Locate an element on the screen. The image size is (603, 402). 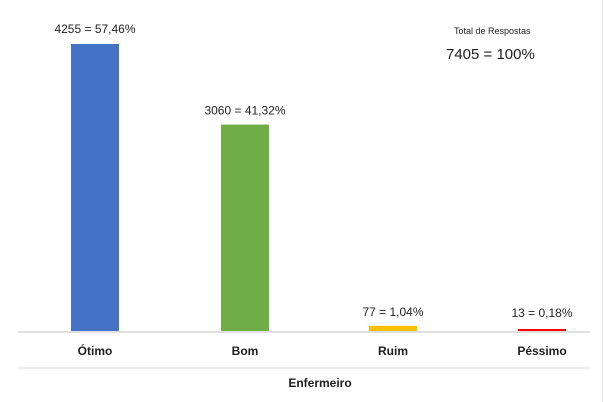
bar-pessimo is located at coordinates (542, 330).